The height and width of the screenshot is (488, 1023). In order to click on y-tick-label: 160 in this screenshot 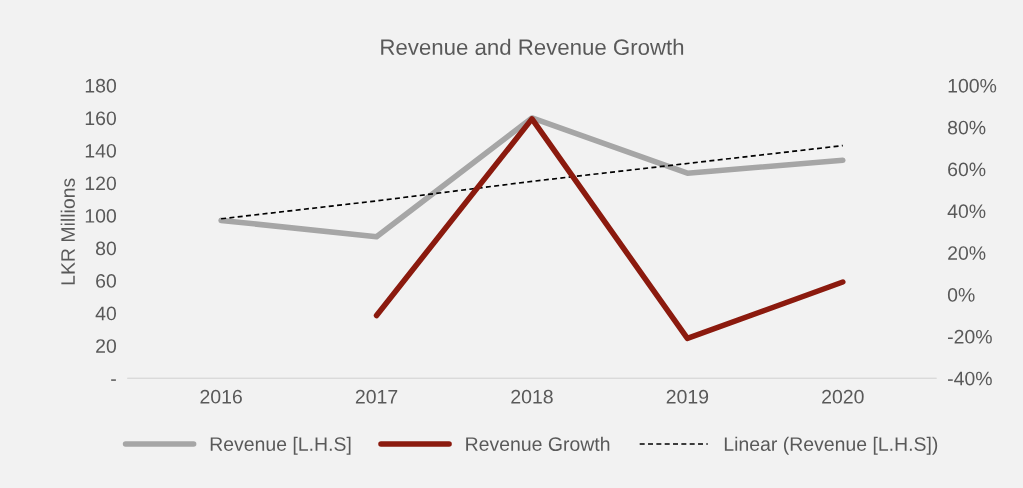, I will do `click(101, 118)`.